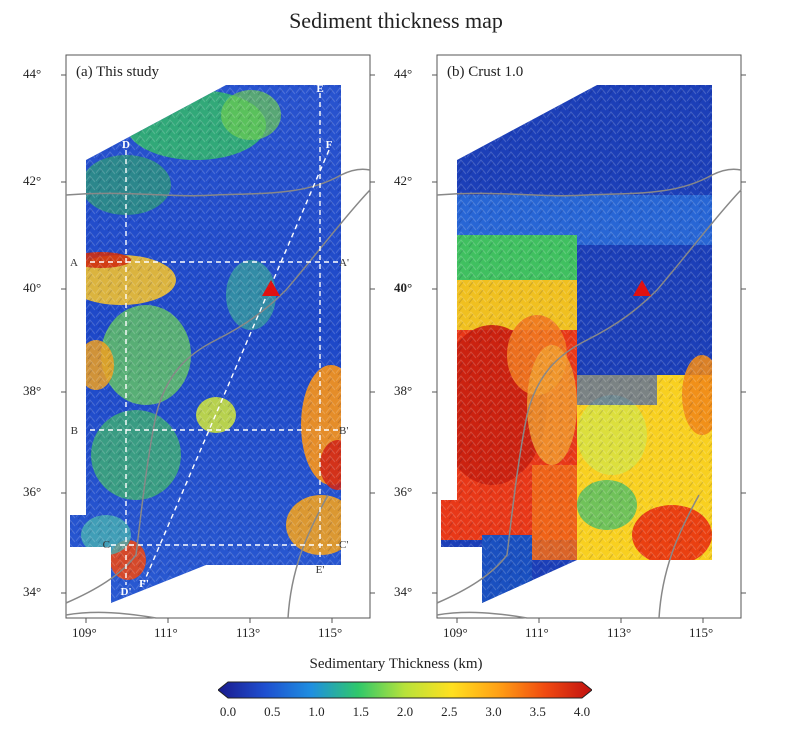 Image resolution: width=792 pixels, height=733 pixels. What do you see at coordinates (396, 20) in the screenshot?
I see `map-title: Sediment thickness map` at bounding box center [396, 20].